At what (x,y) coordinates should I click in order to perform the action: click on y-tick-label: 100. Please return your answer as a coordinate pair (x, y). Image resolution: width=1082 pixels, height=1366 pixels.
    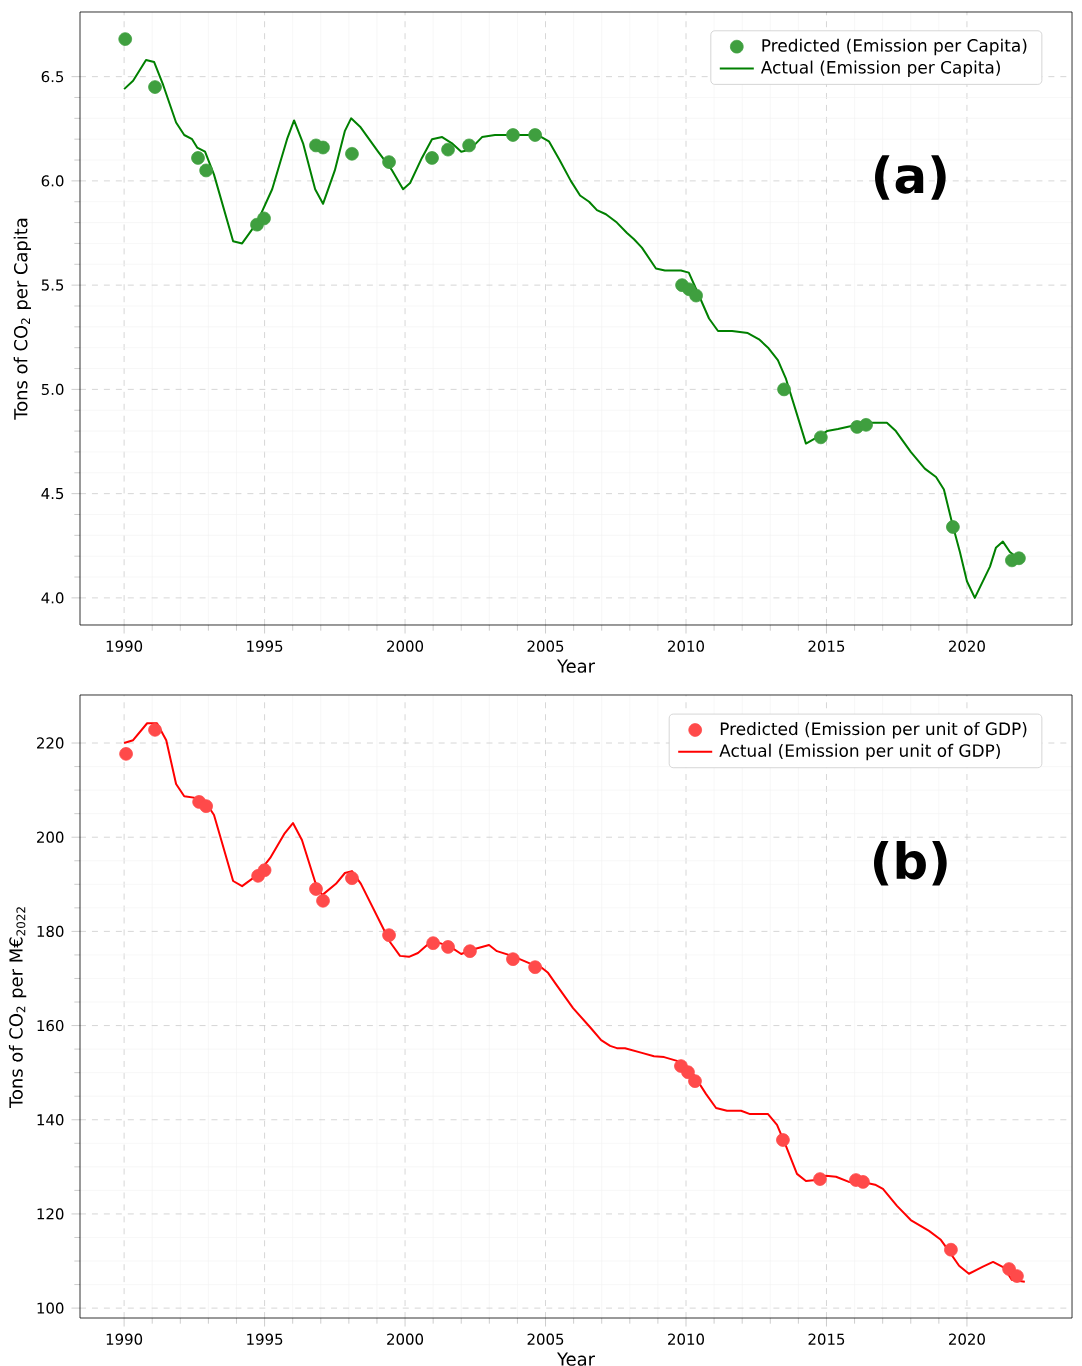
    Looking at the image, I should click on (50, 1308).